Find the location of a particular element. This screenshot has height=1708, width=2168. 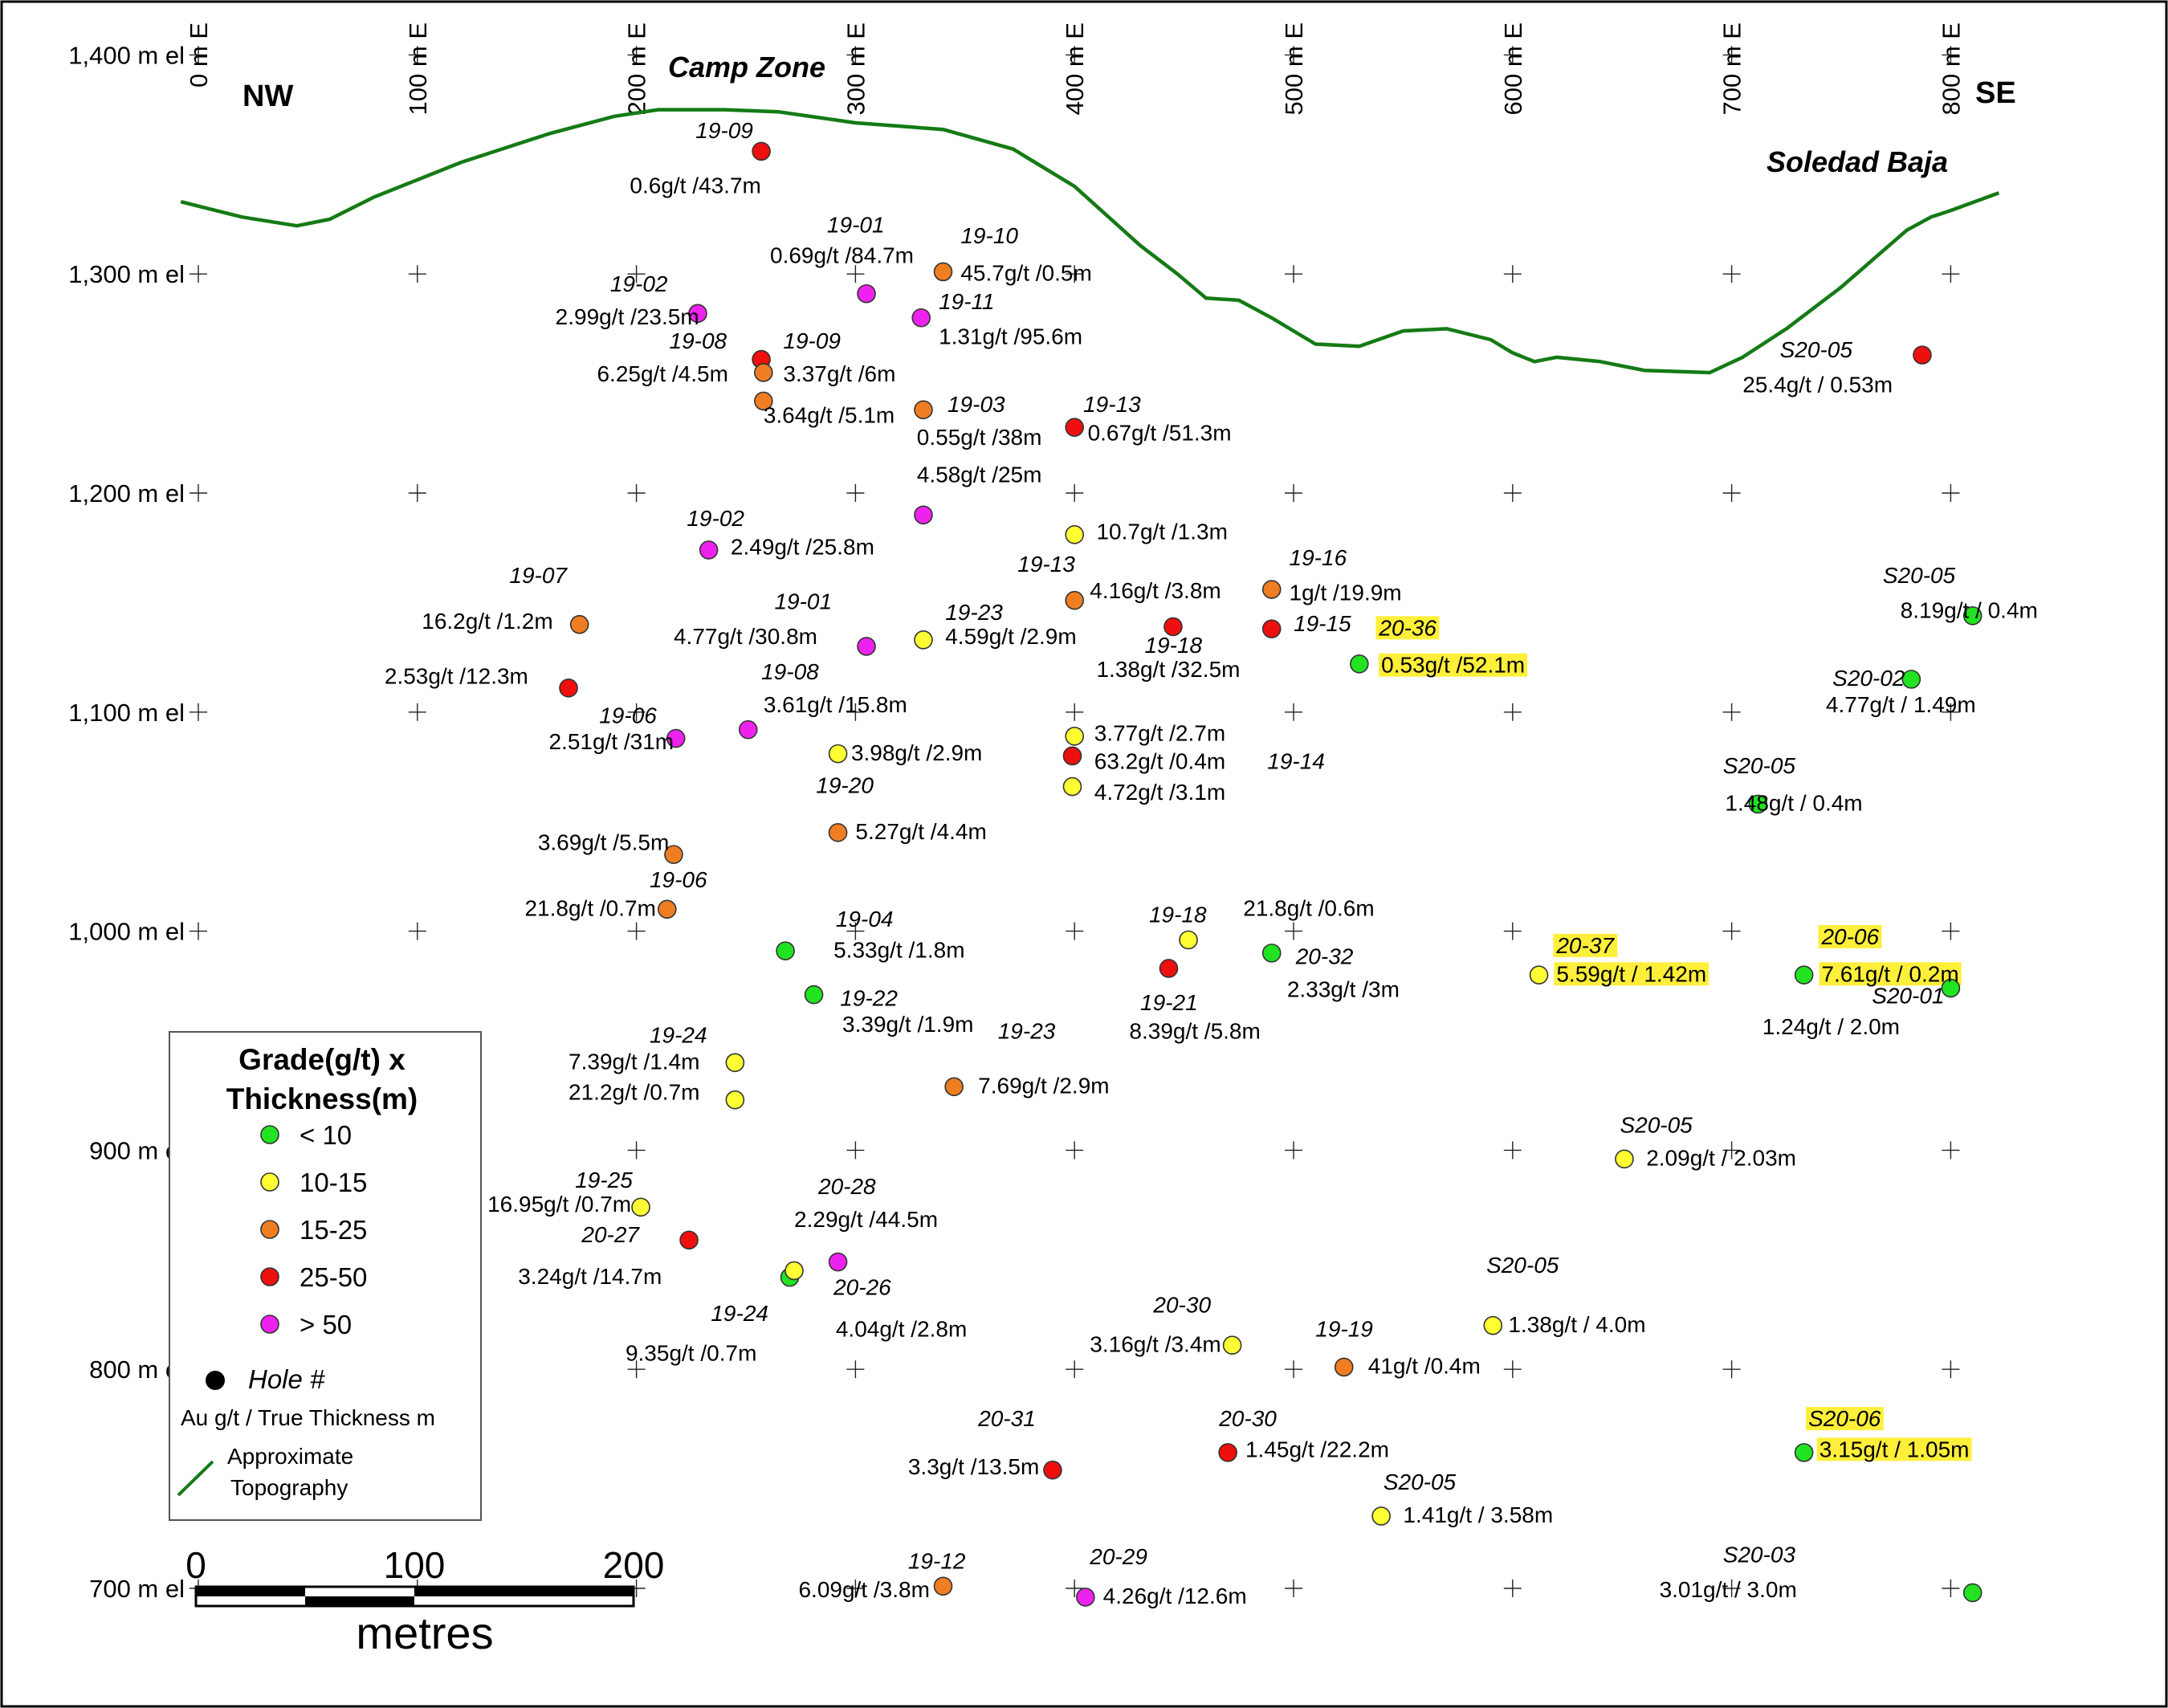

se-label: SE is located at coordinates (1995, 93).